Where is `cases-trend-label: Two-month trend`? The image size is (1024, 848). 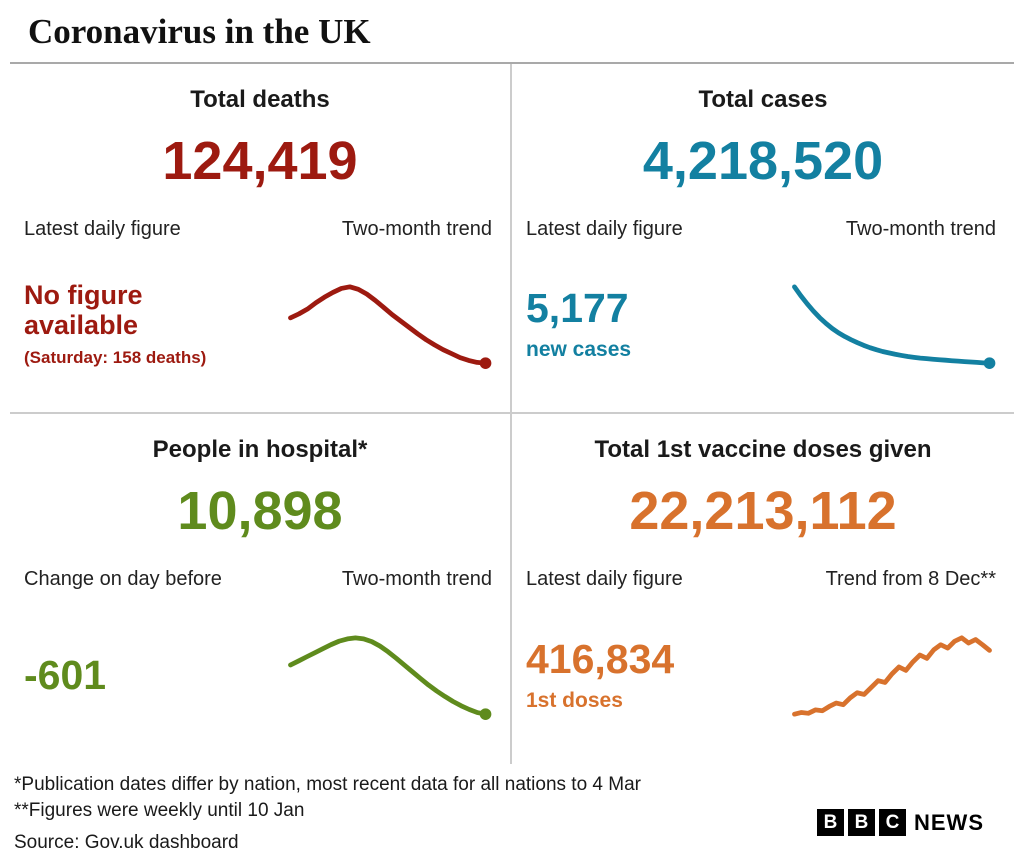 cases-trend-label: Two-month trend is located at coordinates (920, 229).